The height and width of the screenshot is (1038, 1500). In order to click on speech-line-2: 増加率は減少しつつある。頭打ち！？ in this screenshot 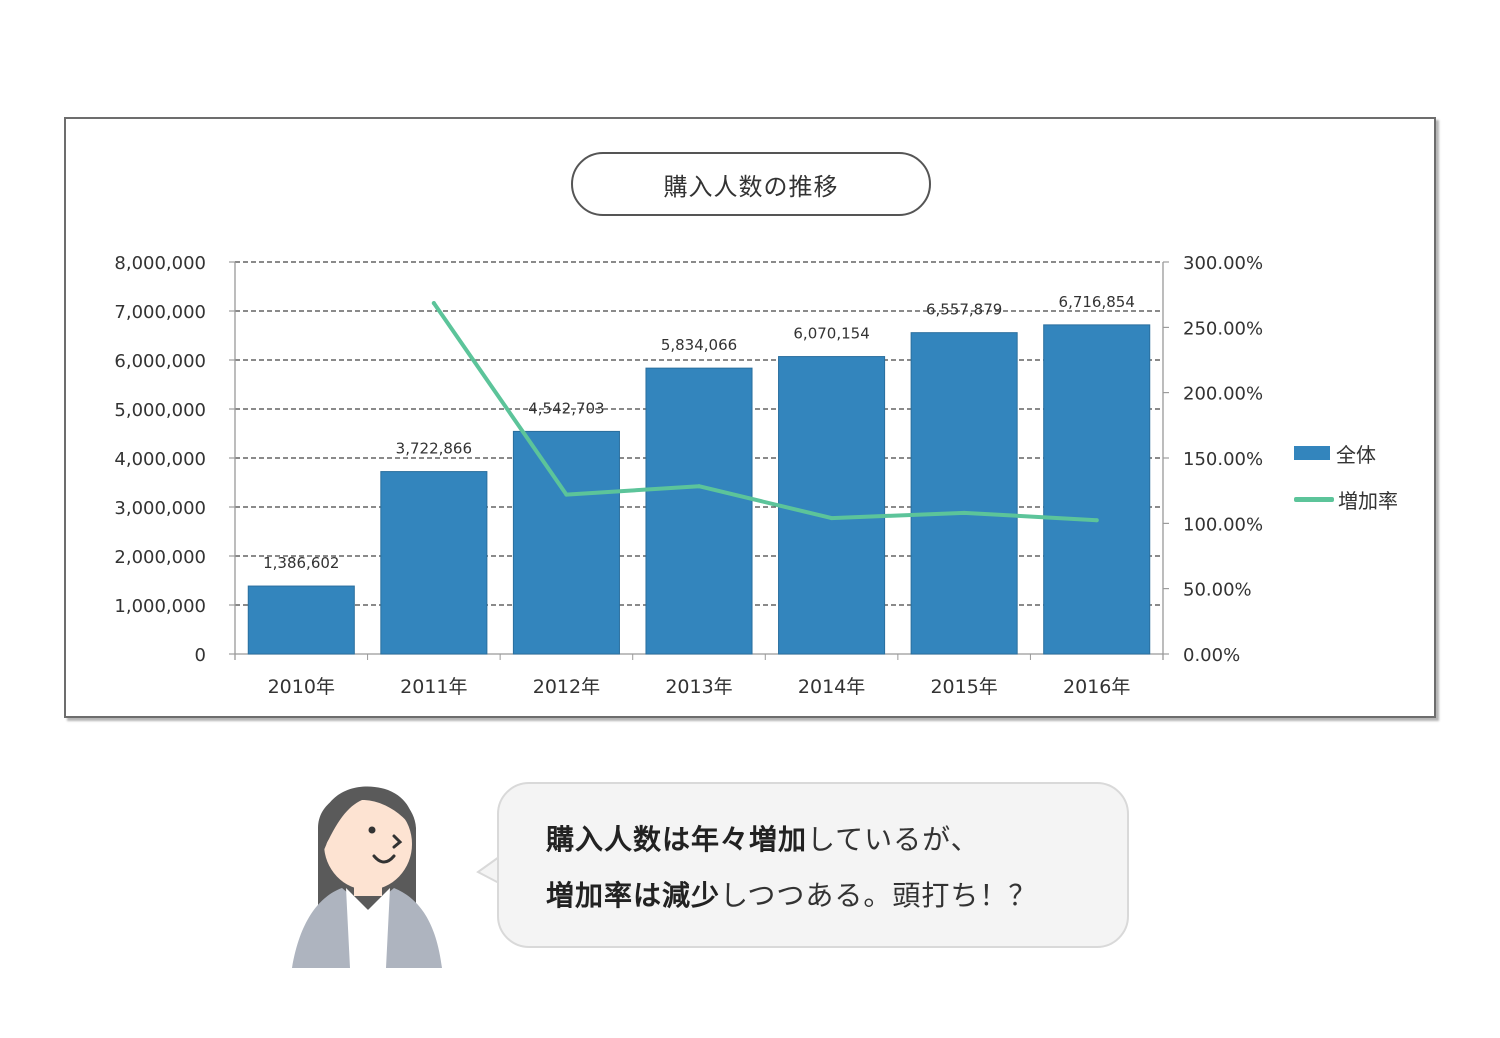, I will do `click(826, 896)`.